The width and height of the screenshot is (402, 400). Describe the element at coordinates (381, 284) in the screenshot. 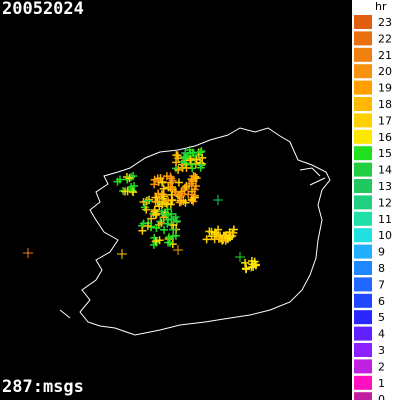

I see `legend-label: 7` at that location.